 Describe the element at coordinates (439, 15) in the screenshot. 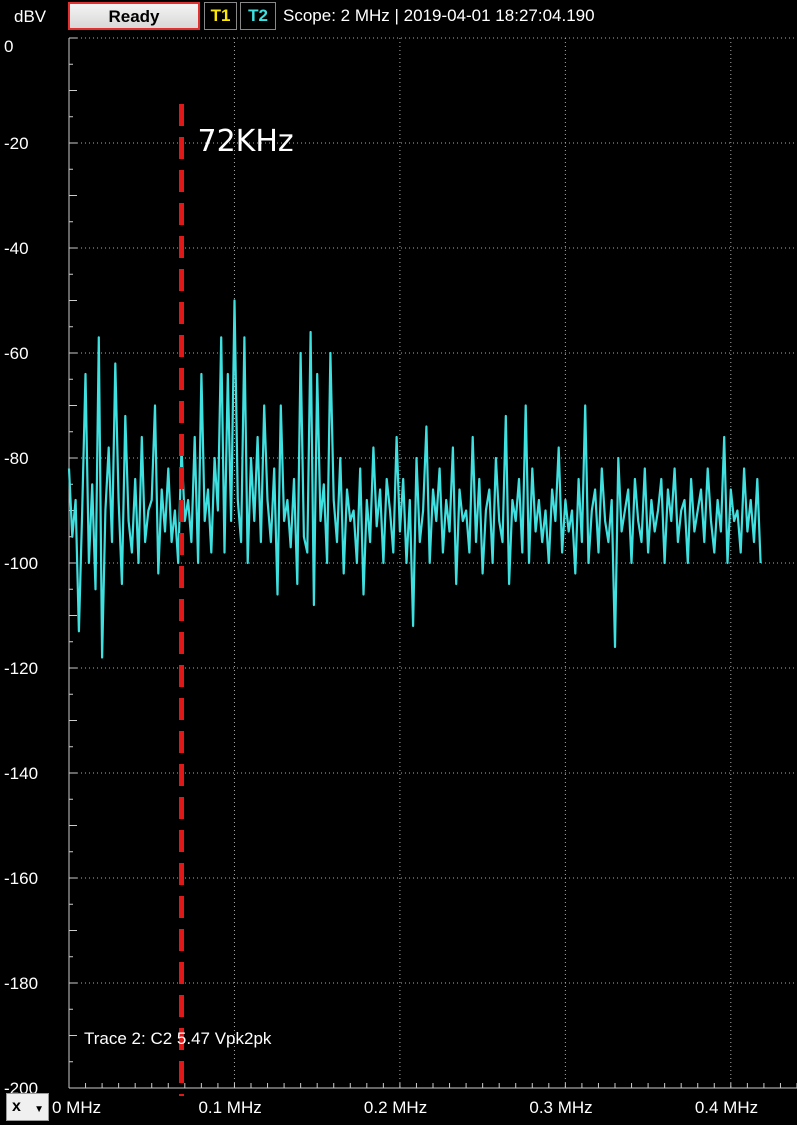

I see `scope-info: Scope: 2 MHz | 2019-04-01 18:27:04.190` at that location.